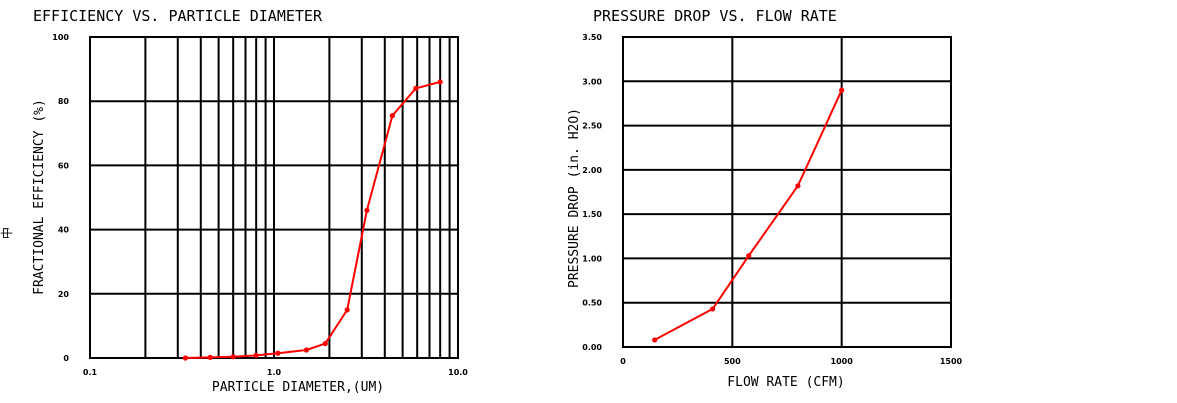  What do you see at coordinates (90, 372) in the screenshot?
I see `x-tick-label: 0.1` at bounding box center [90, 372].